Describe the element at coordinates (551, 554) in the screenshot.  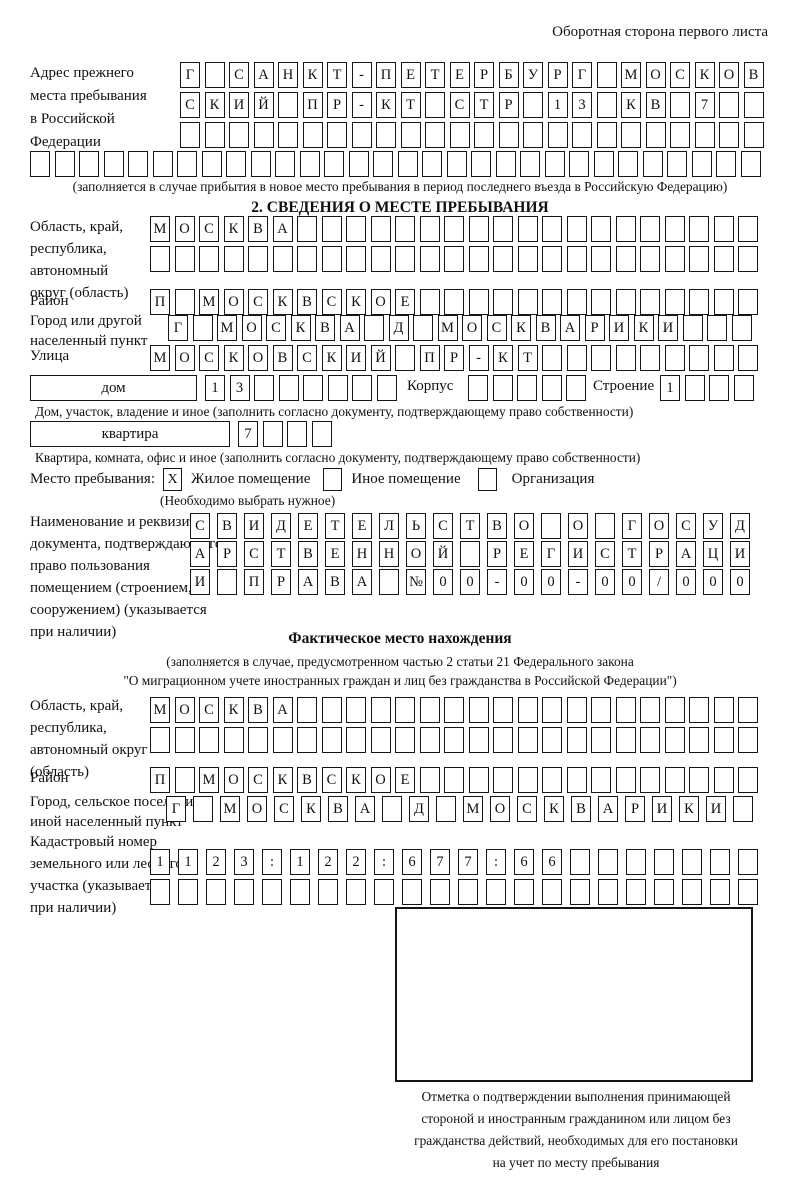
I see `char-cell: Г` at that location.